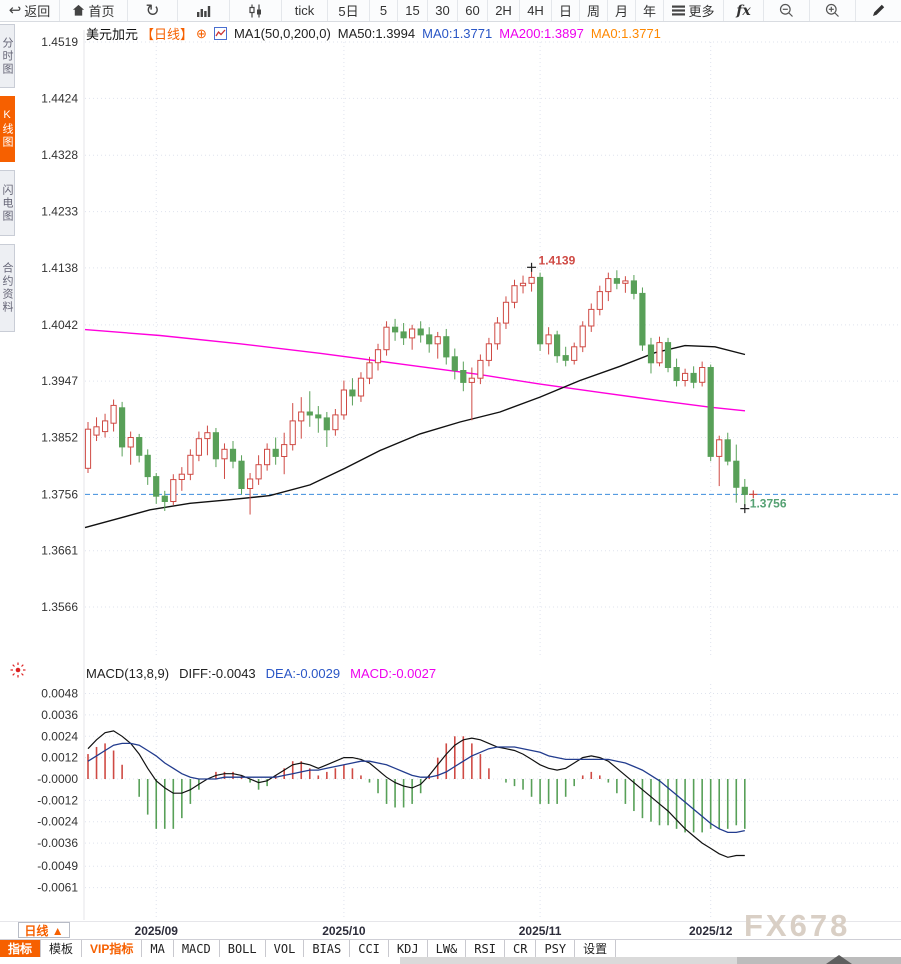 Image resolution: width=901 pixels, height=964 pixels. I want to click on sidebar-item-lightning-chart: 闪电图, so click(7, 203).